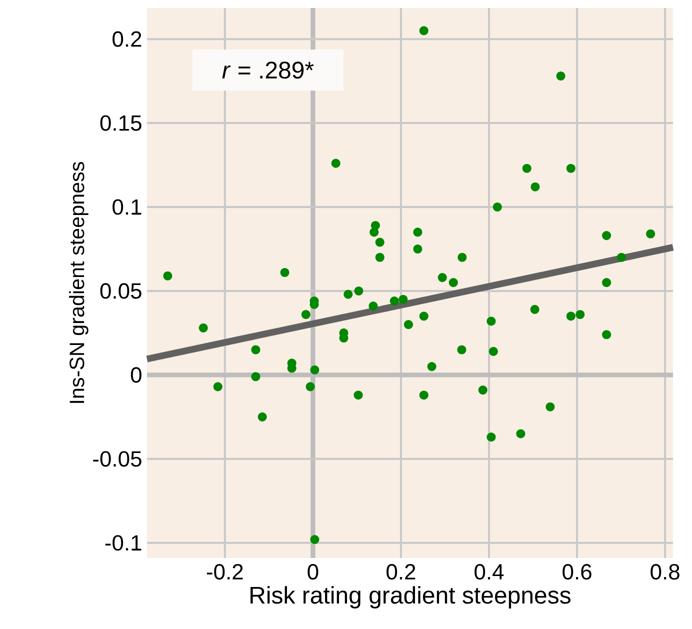 The height and width of the screenshot is (629, 692). I want to click on x-tick-label: 0, so click(313, 572).